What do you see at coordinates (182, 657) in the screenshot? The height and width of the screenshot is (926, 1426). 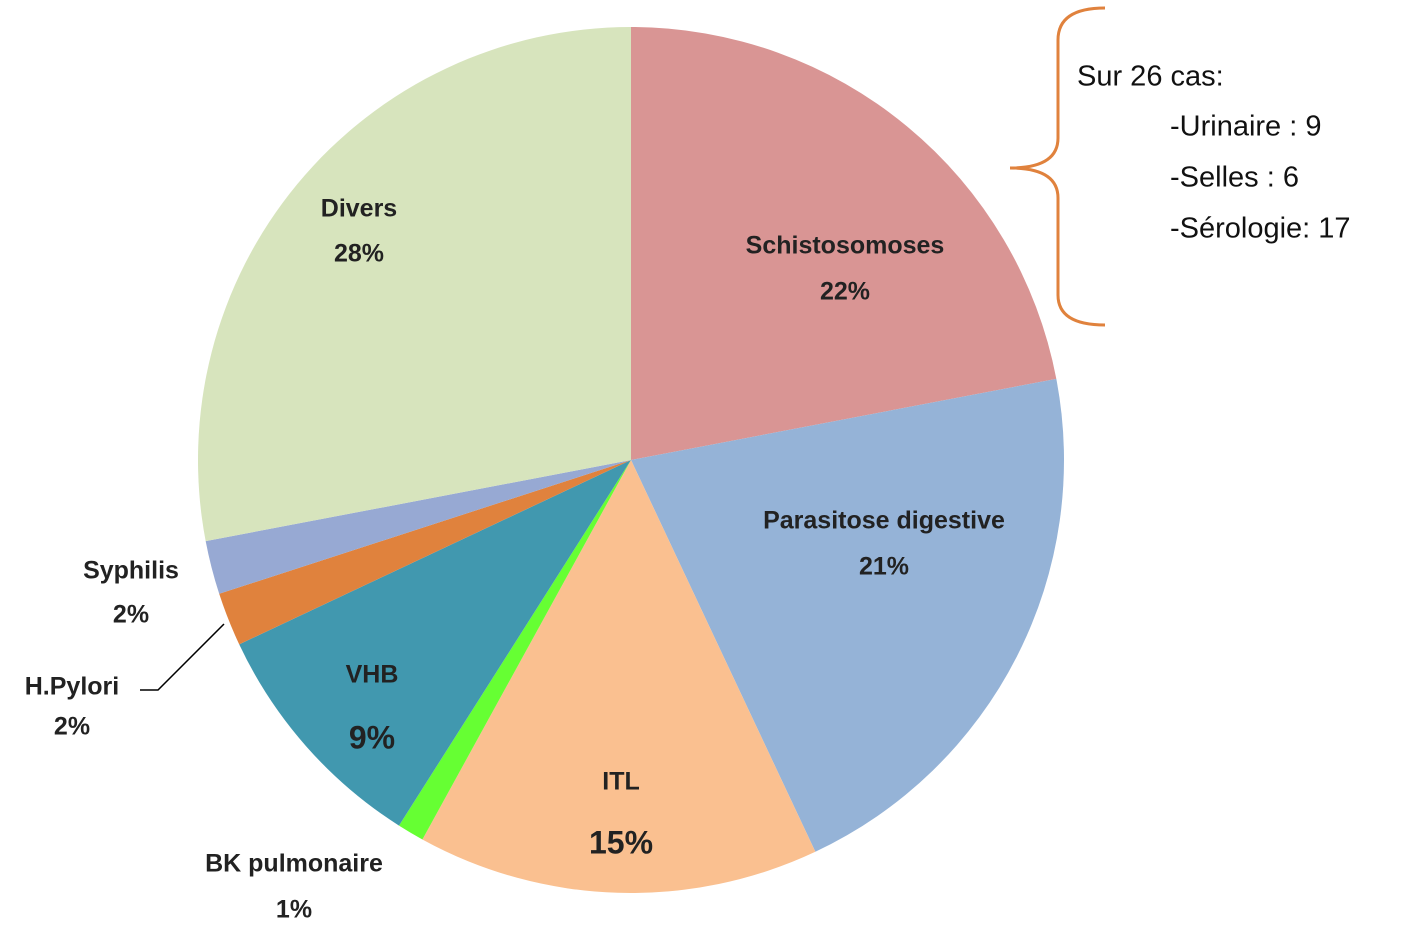 I see `leader-line` at bounding box center [182, 657].